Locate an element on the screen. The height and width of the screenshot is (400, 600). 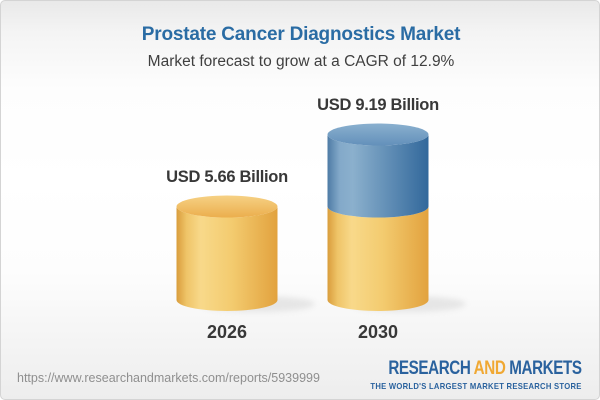
chart-title: Prostate Cancer Diagnostics Market is located at coordinates (301, 34).